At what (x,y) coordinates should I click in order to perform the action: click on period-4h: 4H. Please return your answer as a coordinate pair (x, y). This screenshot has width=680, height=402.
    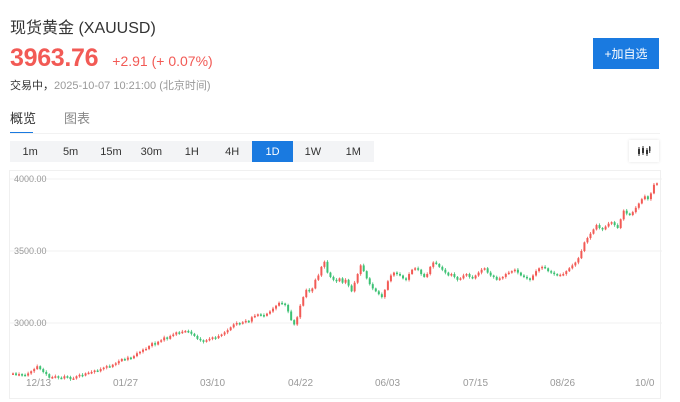
    Looking at the image, I should click on (232, 151).